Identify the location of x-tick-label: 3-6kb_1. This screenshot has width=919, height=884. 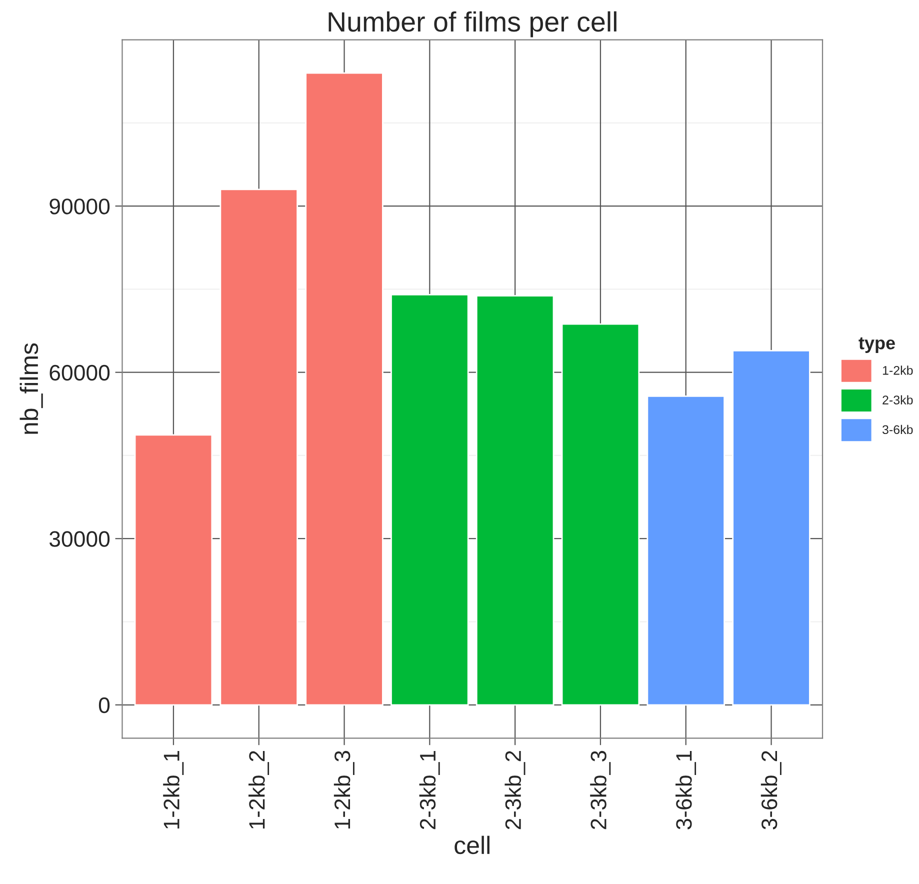
(686, 790).